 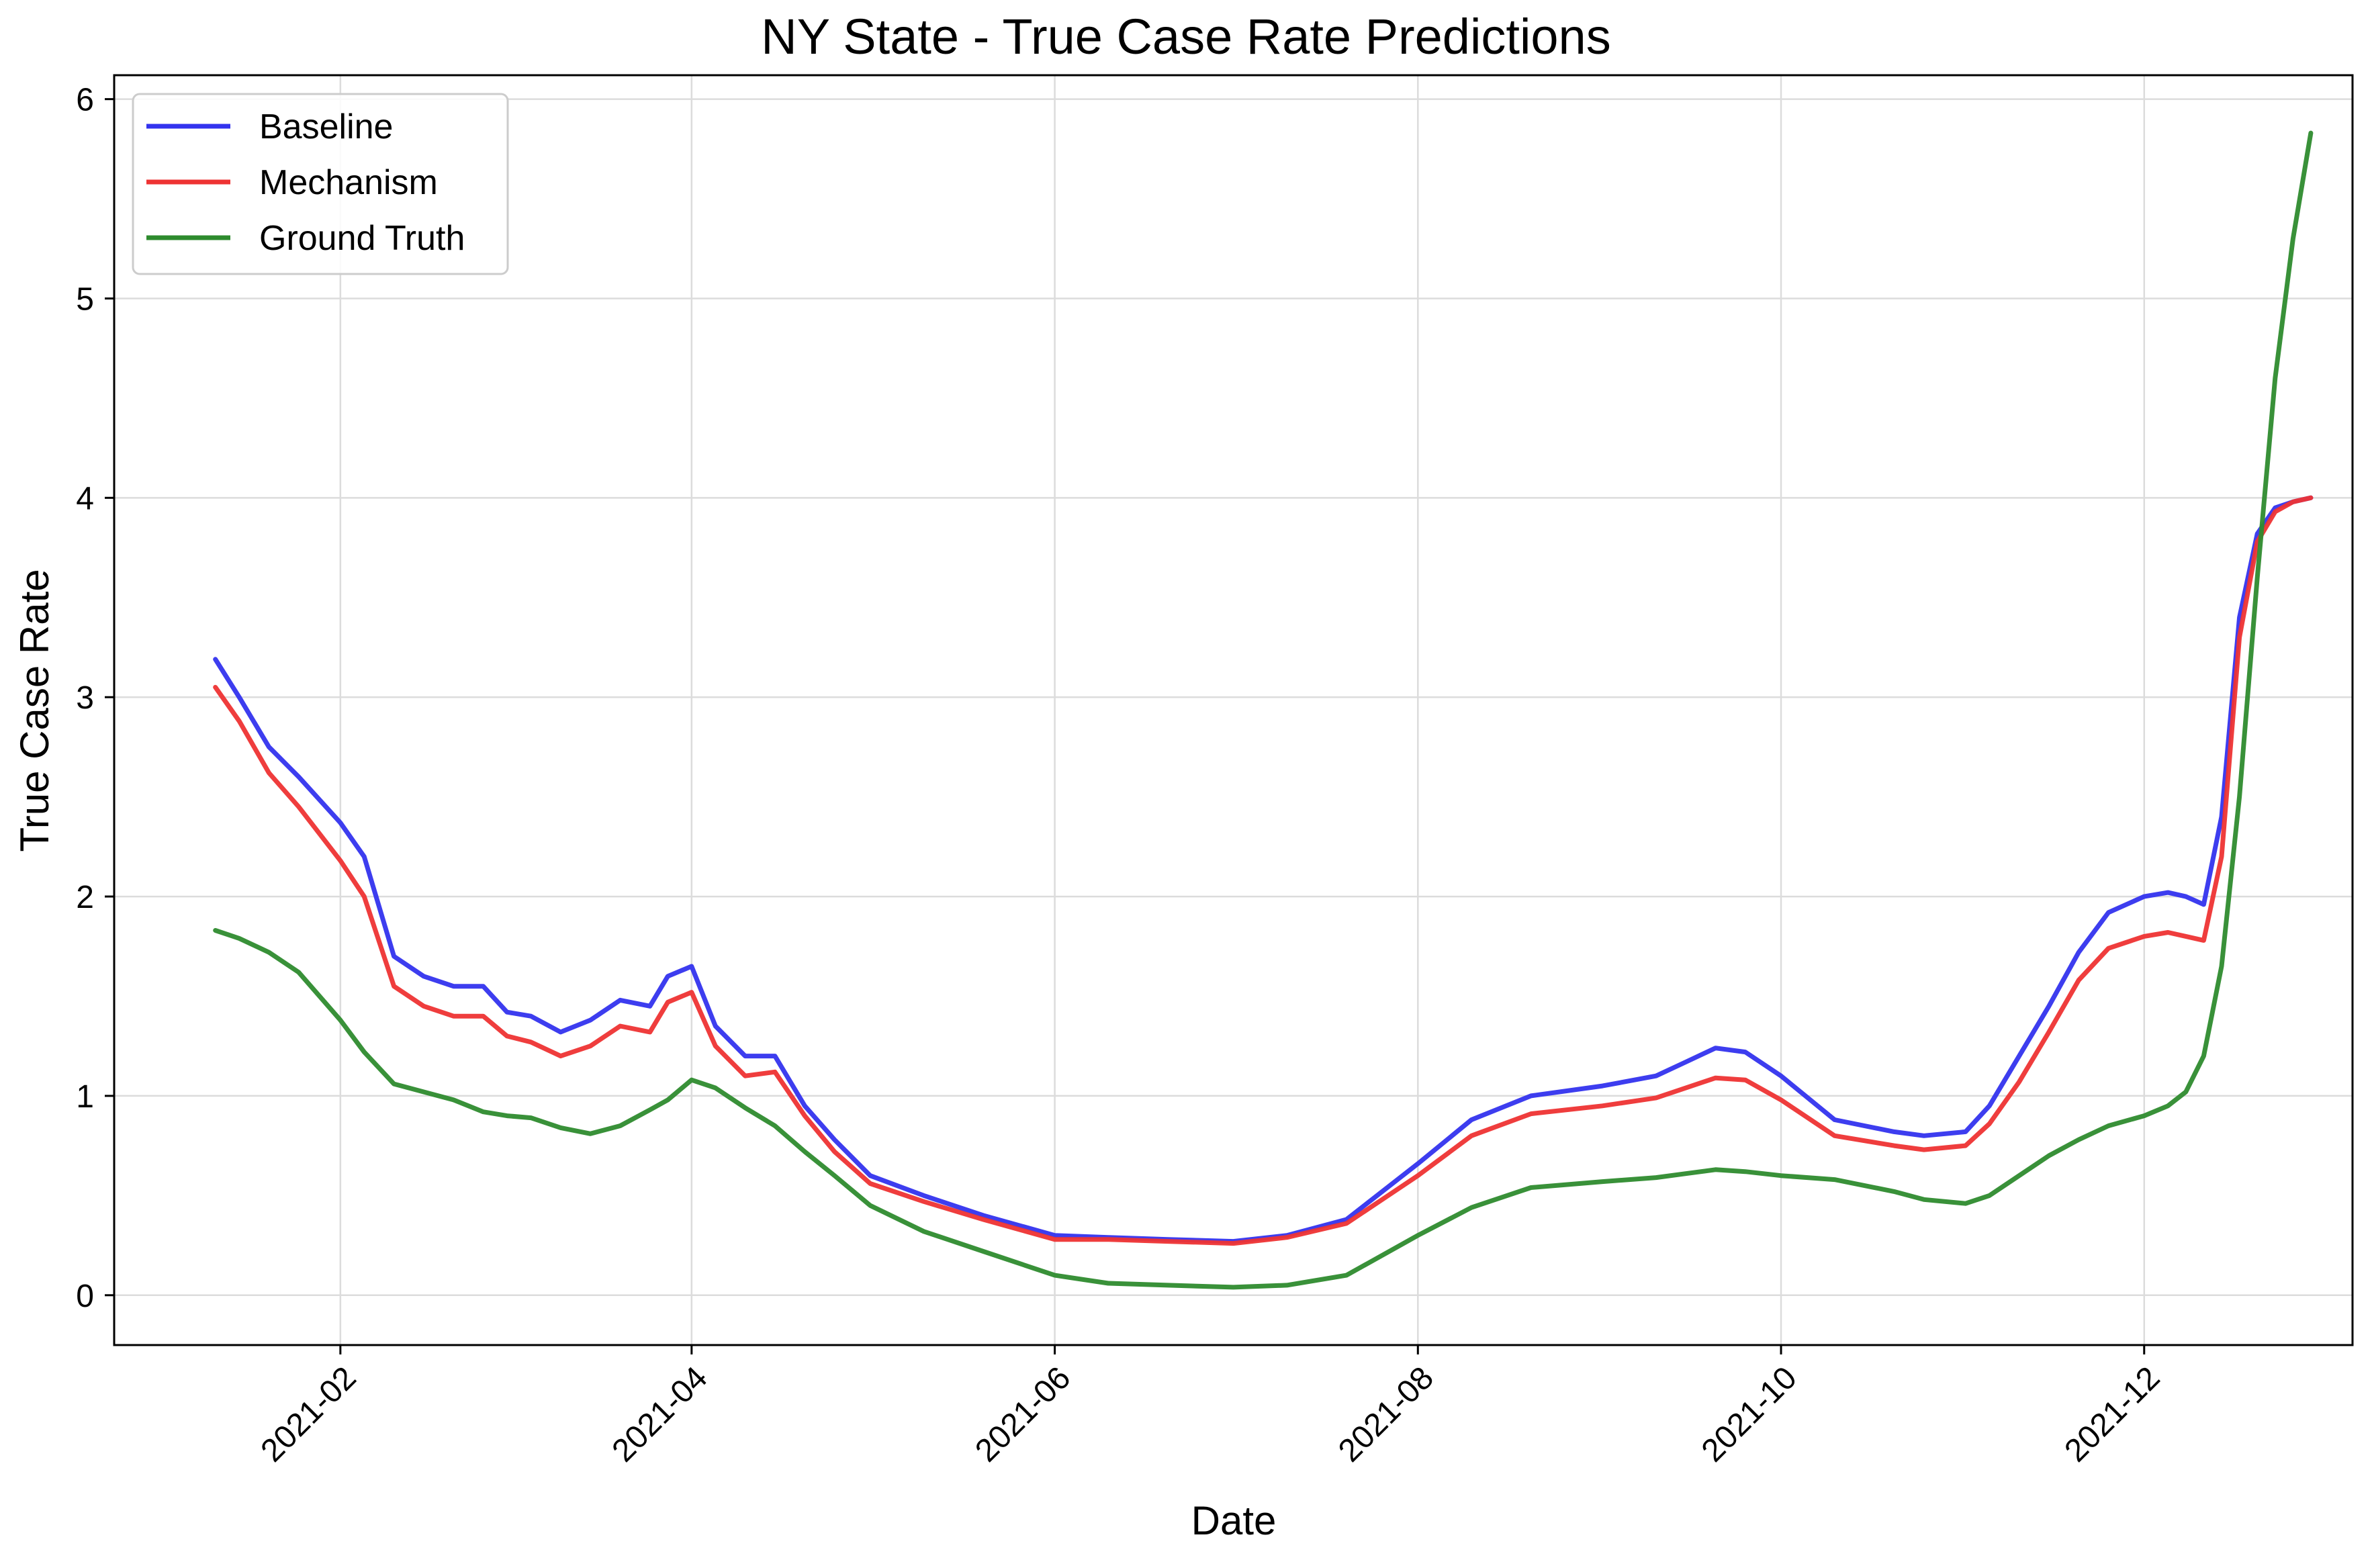 I want to click on y-tick-label: 6, so click(x=85, y=100).